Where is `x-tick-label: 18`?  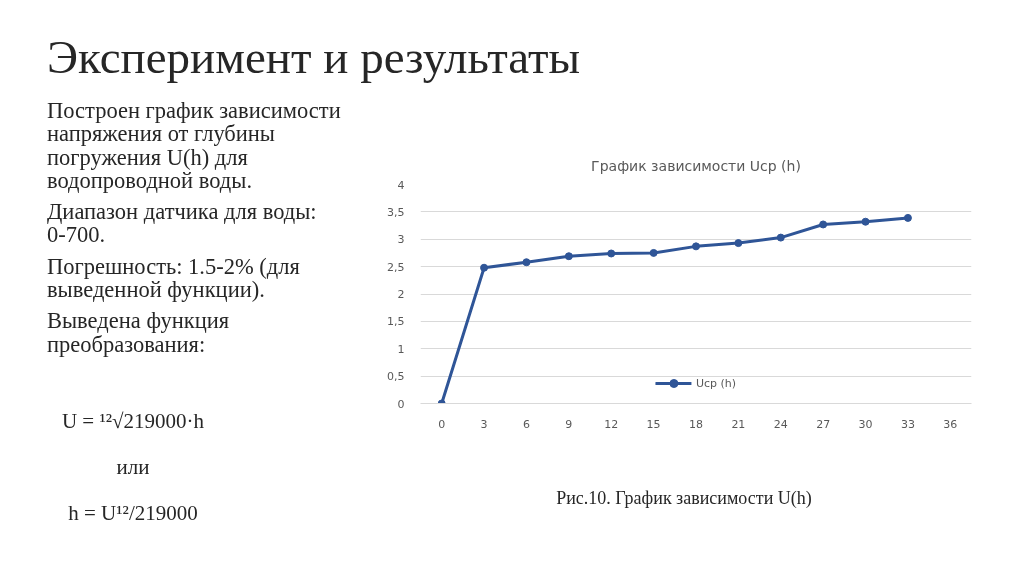
x-tick-label: 18 is located at coordinates (696, 424).